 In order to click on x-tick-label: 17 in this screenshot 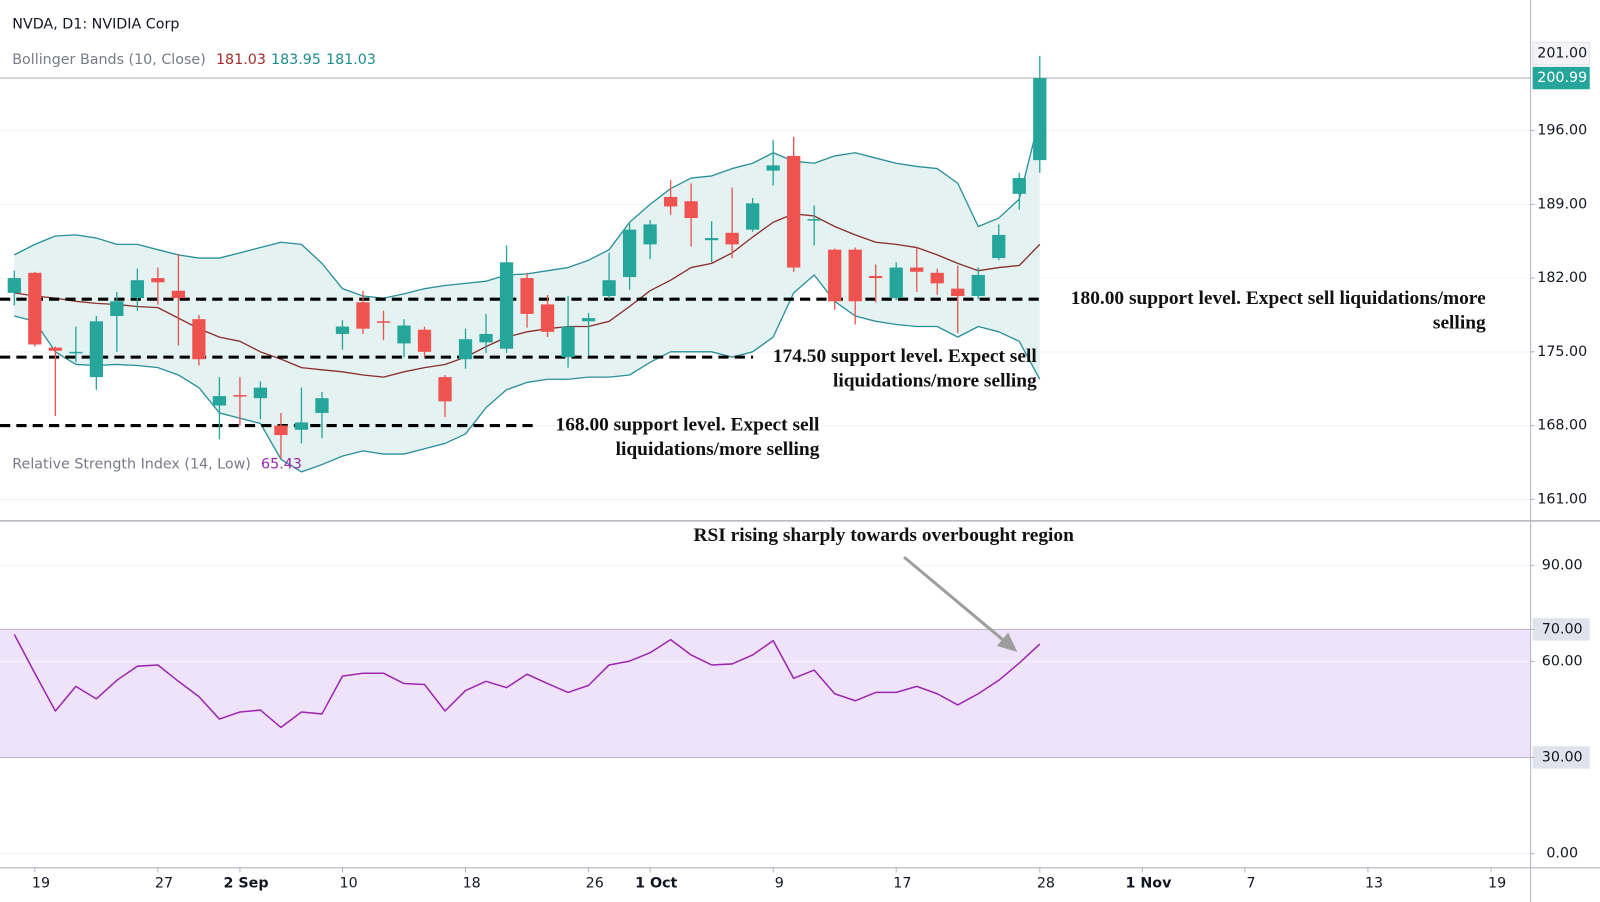, I will do `click(902, 884)`.